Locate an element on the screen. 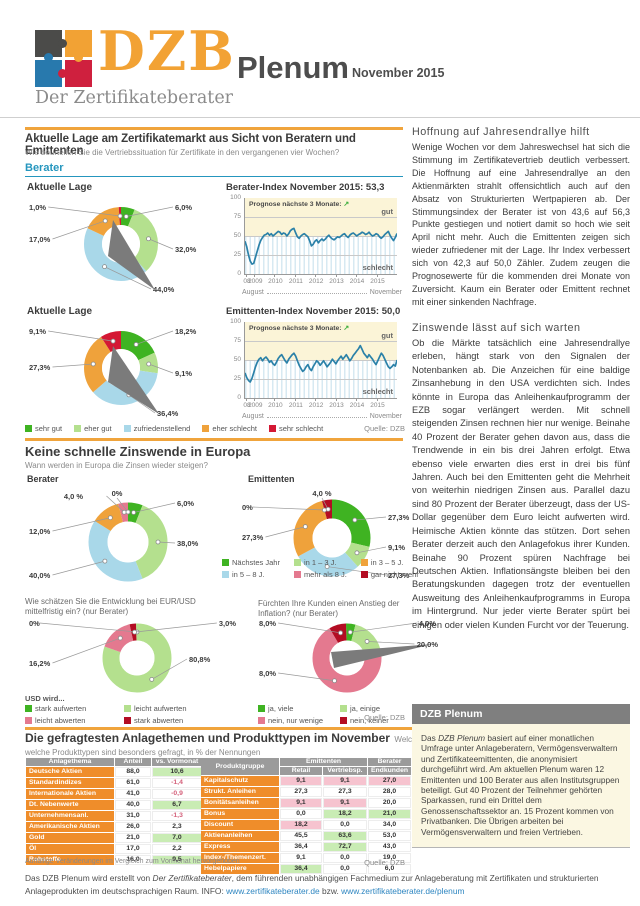  donut-chart-svg: 27,3% 9,1% 27,3% 27,3% 0% 4,0 % is located at coordinates (326, 534).